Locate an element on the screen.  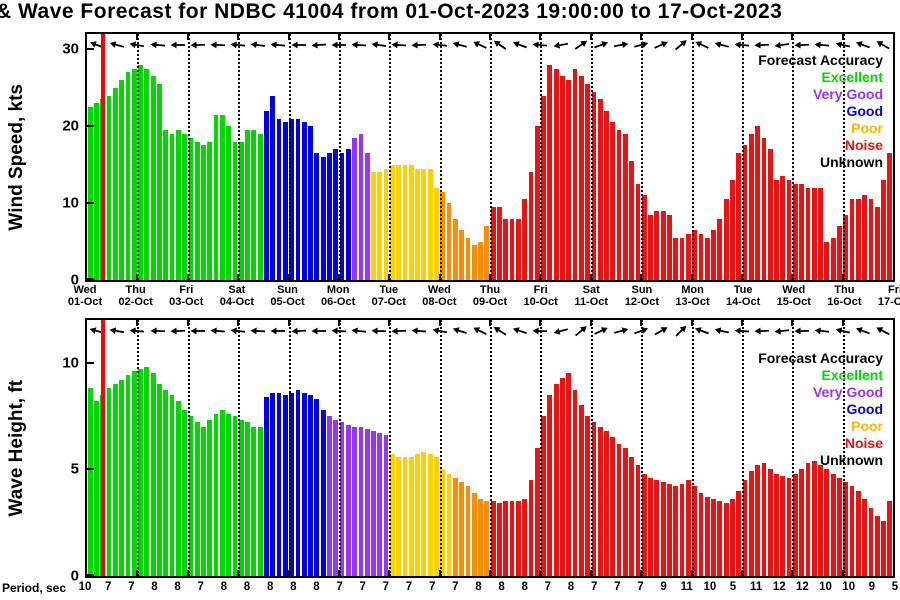
y-tick-mark is located at coordinates (90, 469).